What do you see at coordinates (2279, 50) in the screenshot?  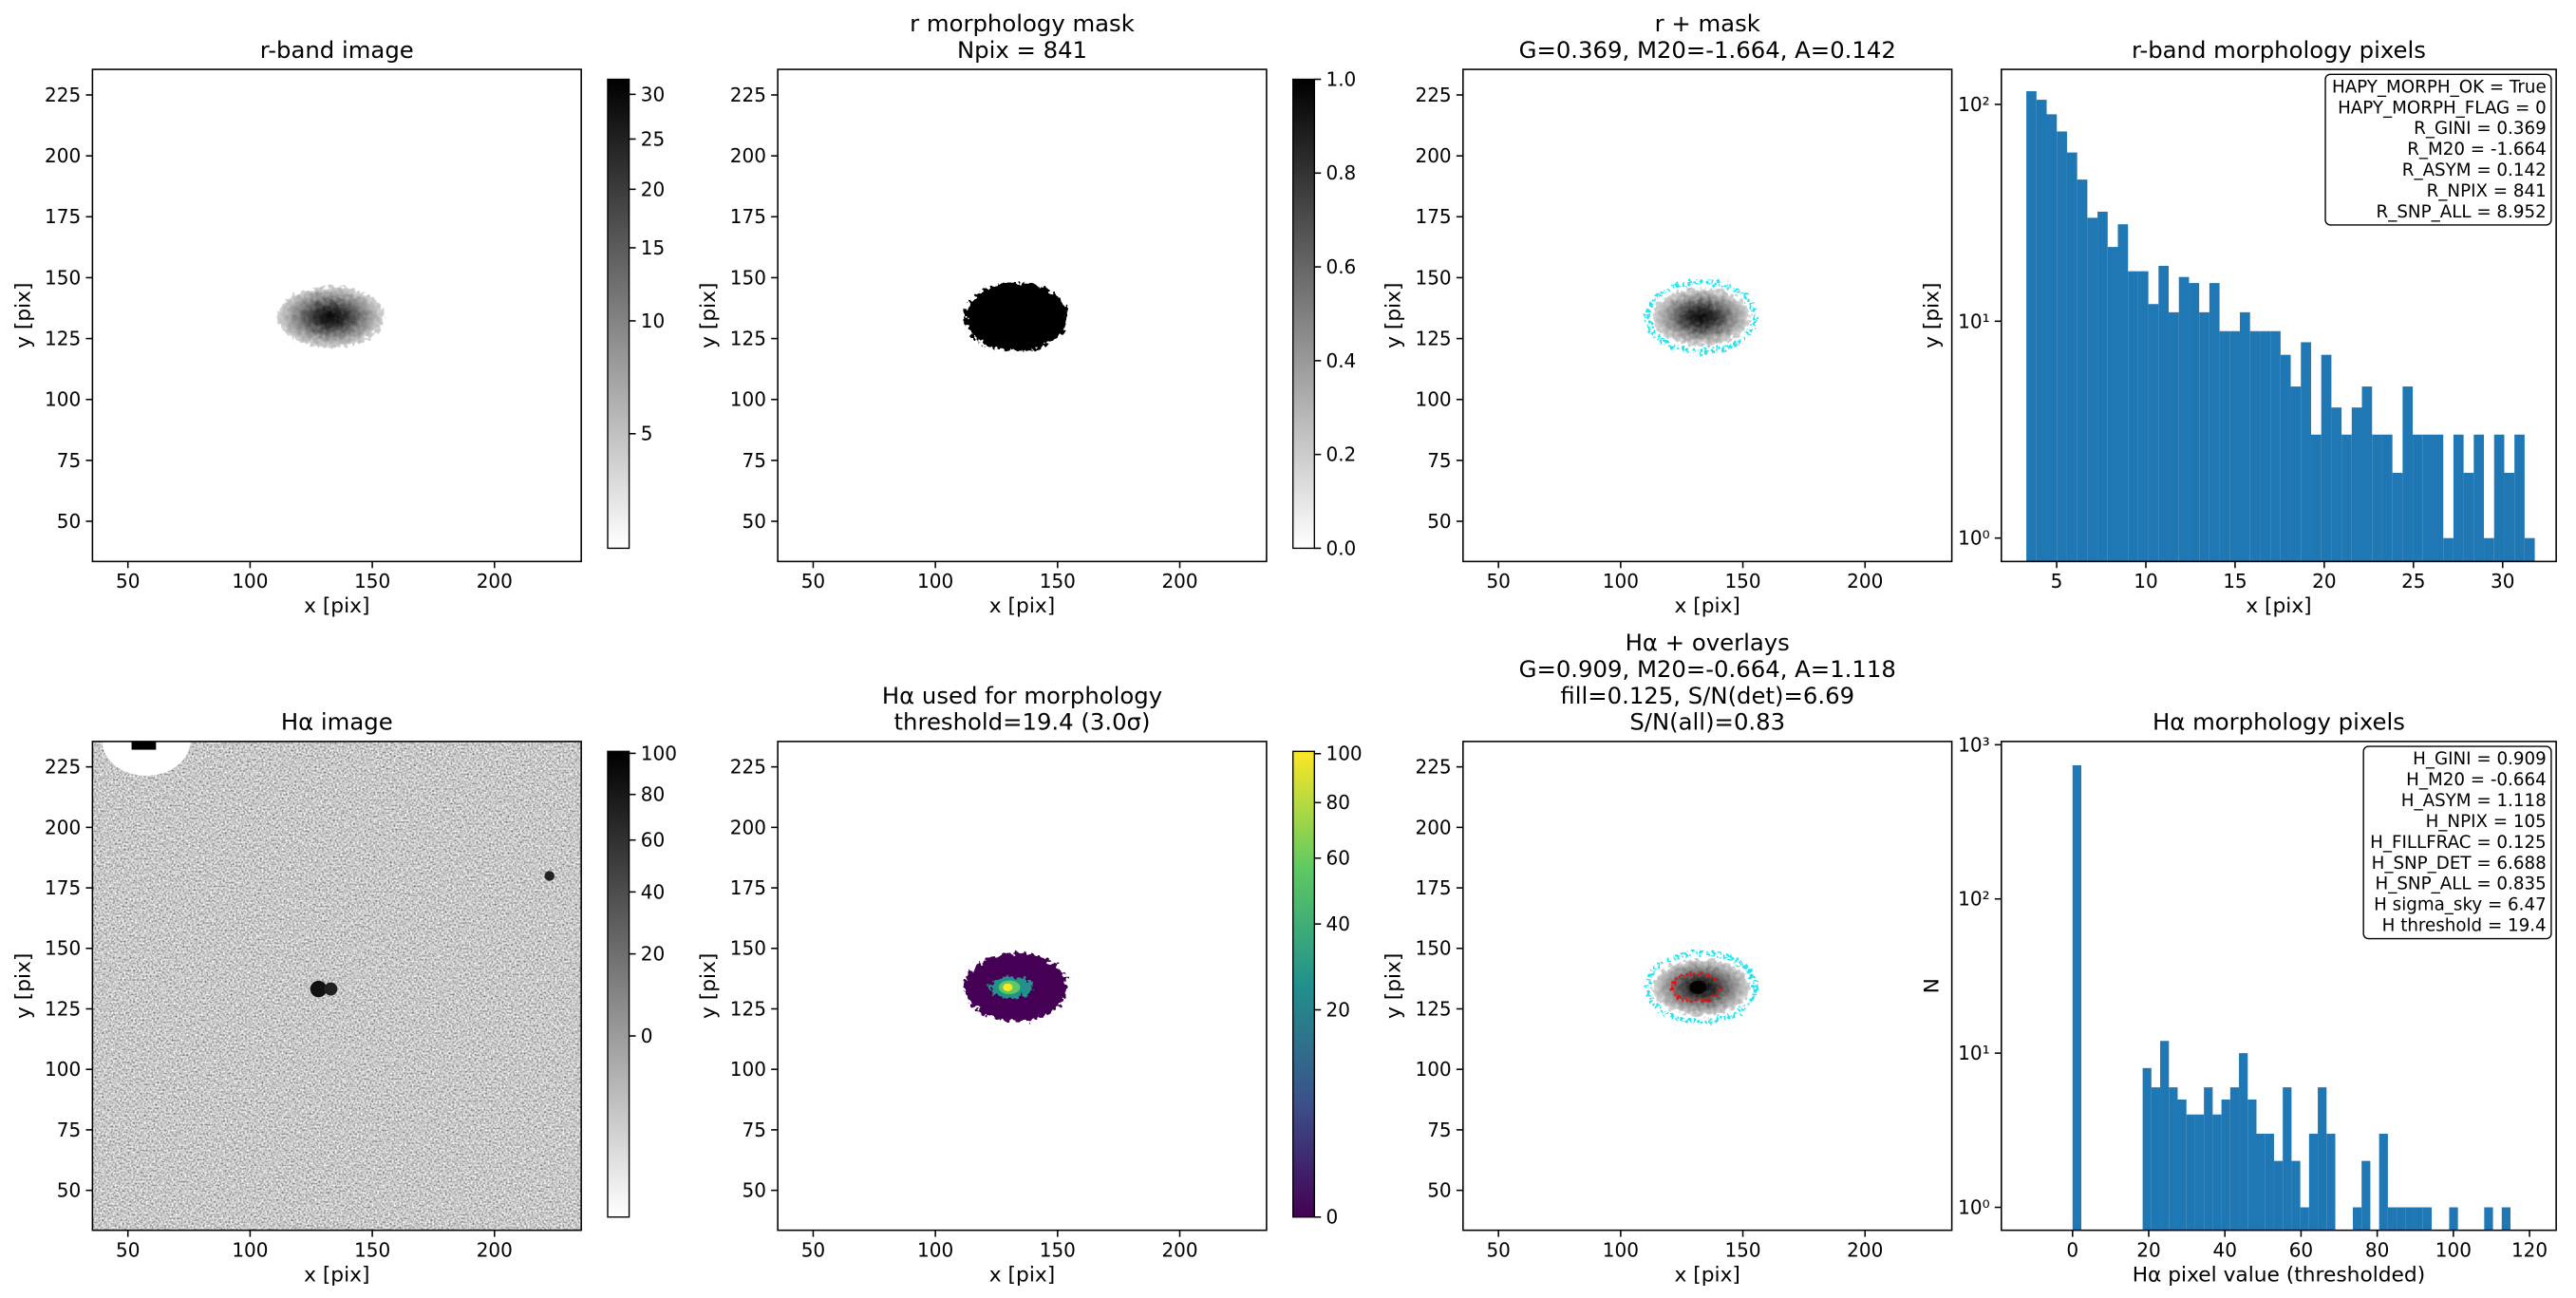 I see `panel-title: r-band morphology pixels` at bounding box center [2279, 50].